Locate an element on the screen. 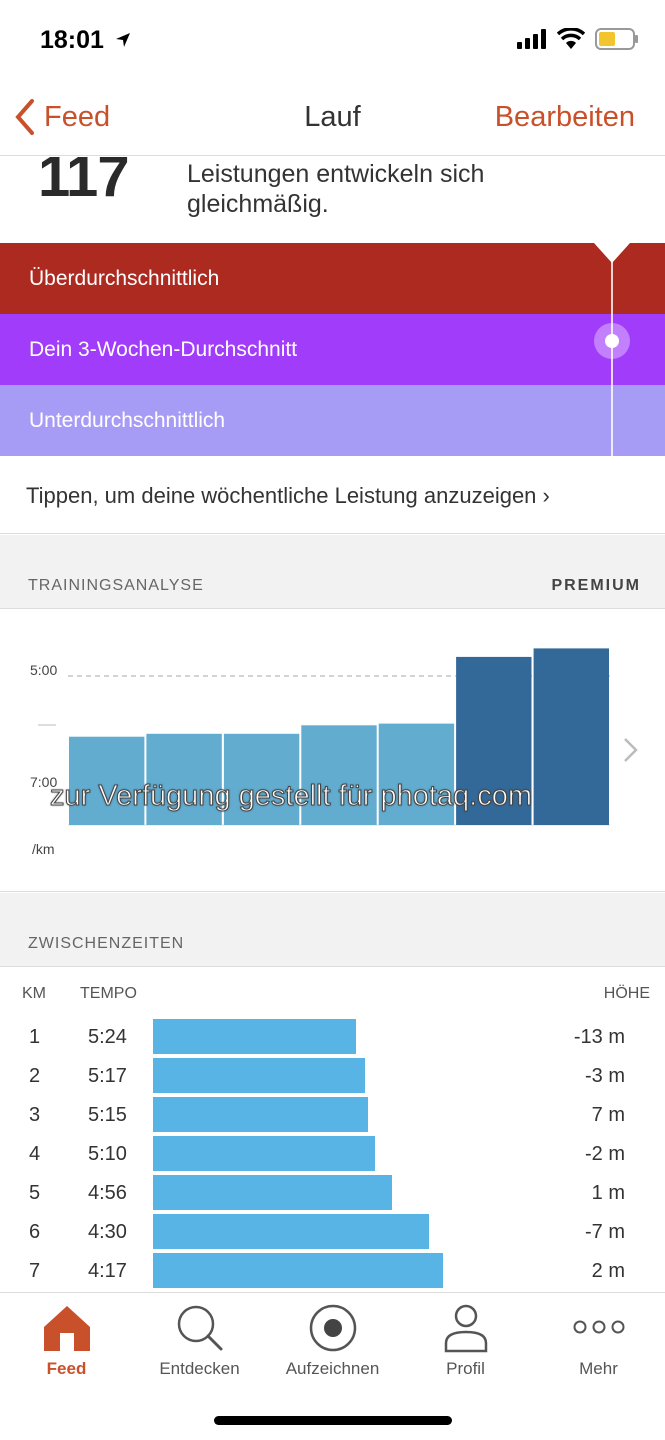  effort-score: 117 is located at coordinates (84, 183).